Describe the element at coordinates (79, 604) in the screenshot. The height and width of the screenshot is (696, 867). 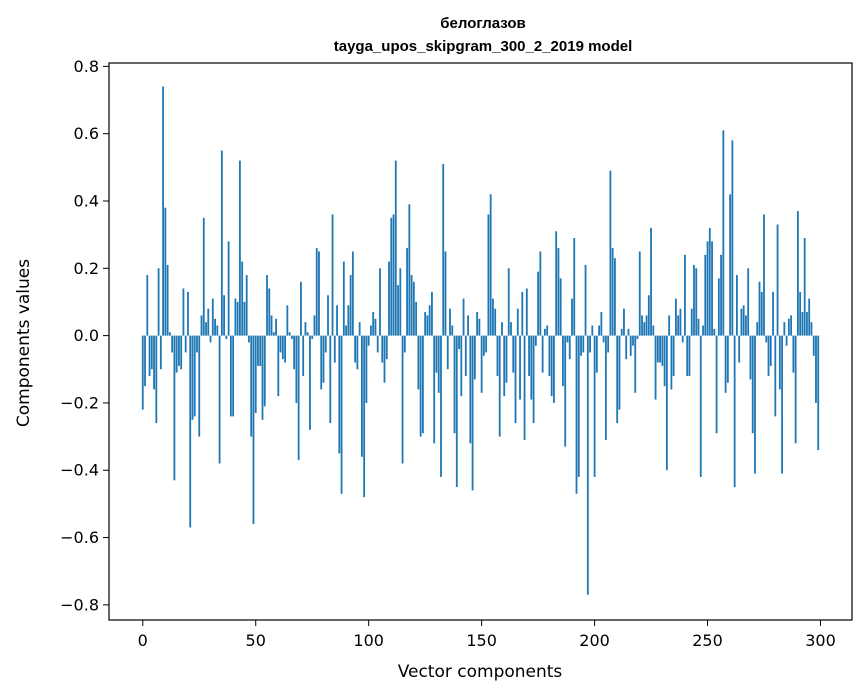
I see `y-tick-label: −0.8` at that location.